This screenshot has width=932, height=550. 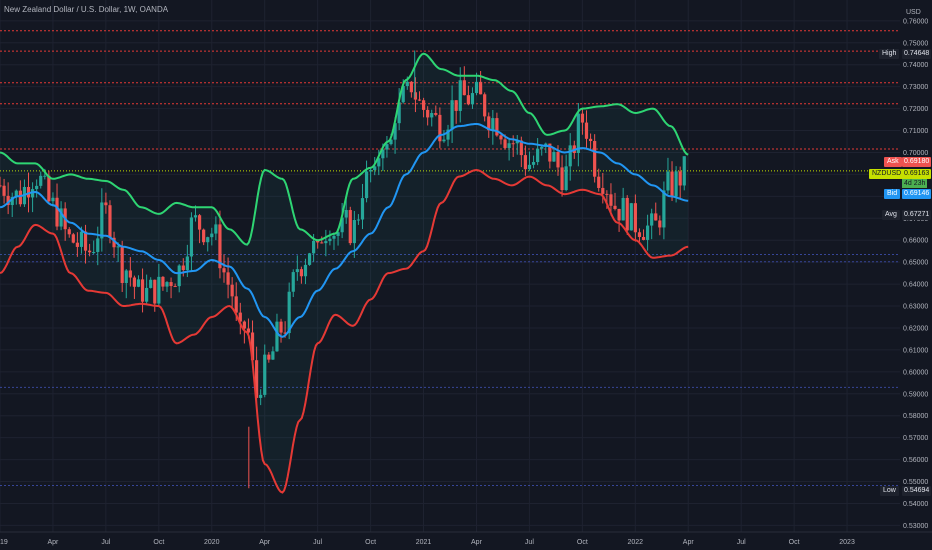 I want to click on price-axis-bg, so click(x=916, y=275).